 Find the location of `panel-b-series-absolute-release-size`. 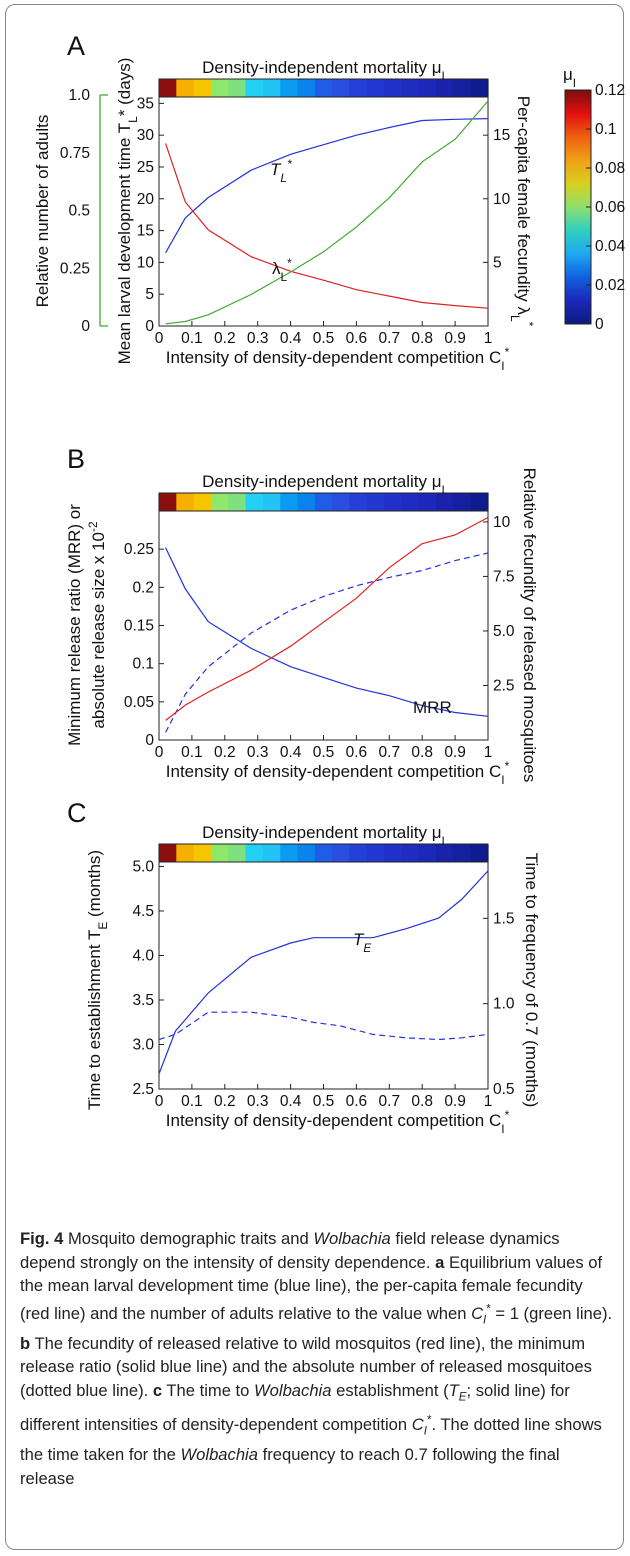

panel-b-series-absolute-release-size is located at coordinates (327, 642).